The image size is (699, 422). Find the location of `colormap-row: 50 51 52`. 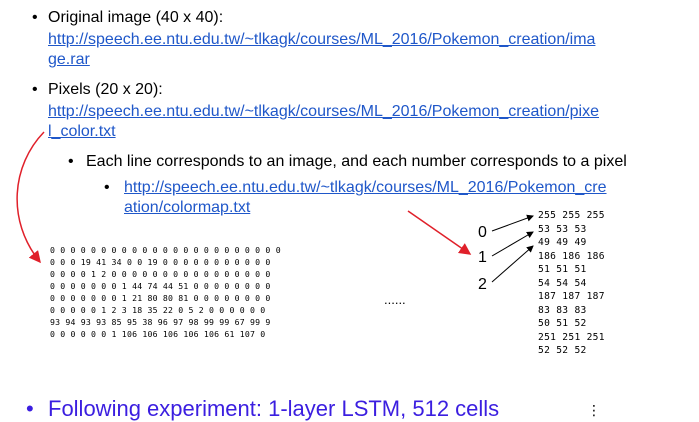

colormap-row: 50 51 52 is located at coordinates (562, 323).